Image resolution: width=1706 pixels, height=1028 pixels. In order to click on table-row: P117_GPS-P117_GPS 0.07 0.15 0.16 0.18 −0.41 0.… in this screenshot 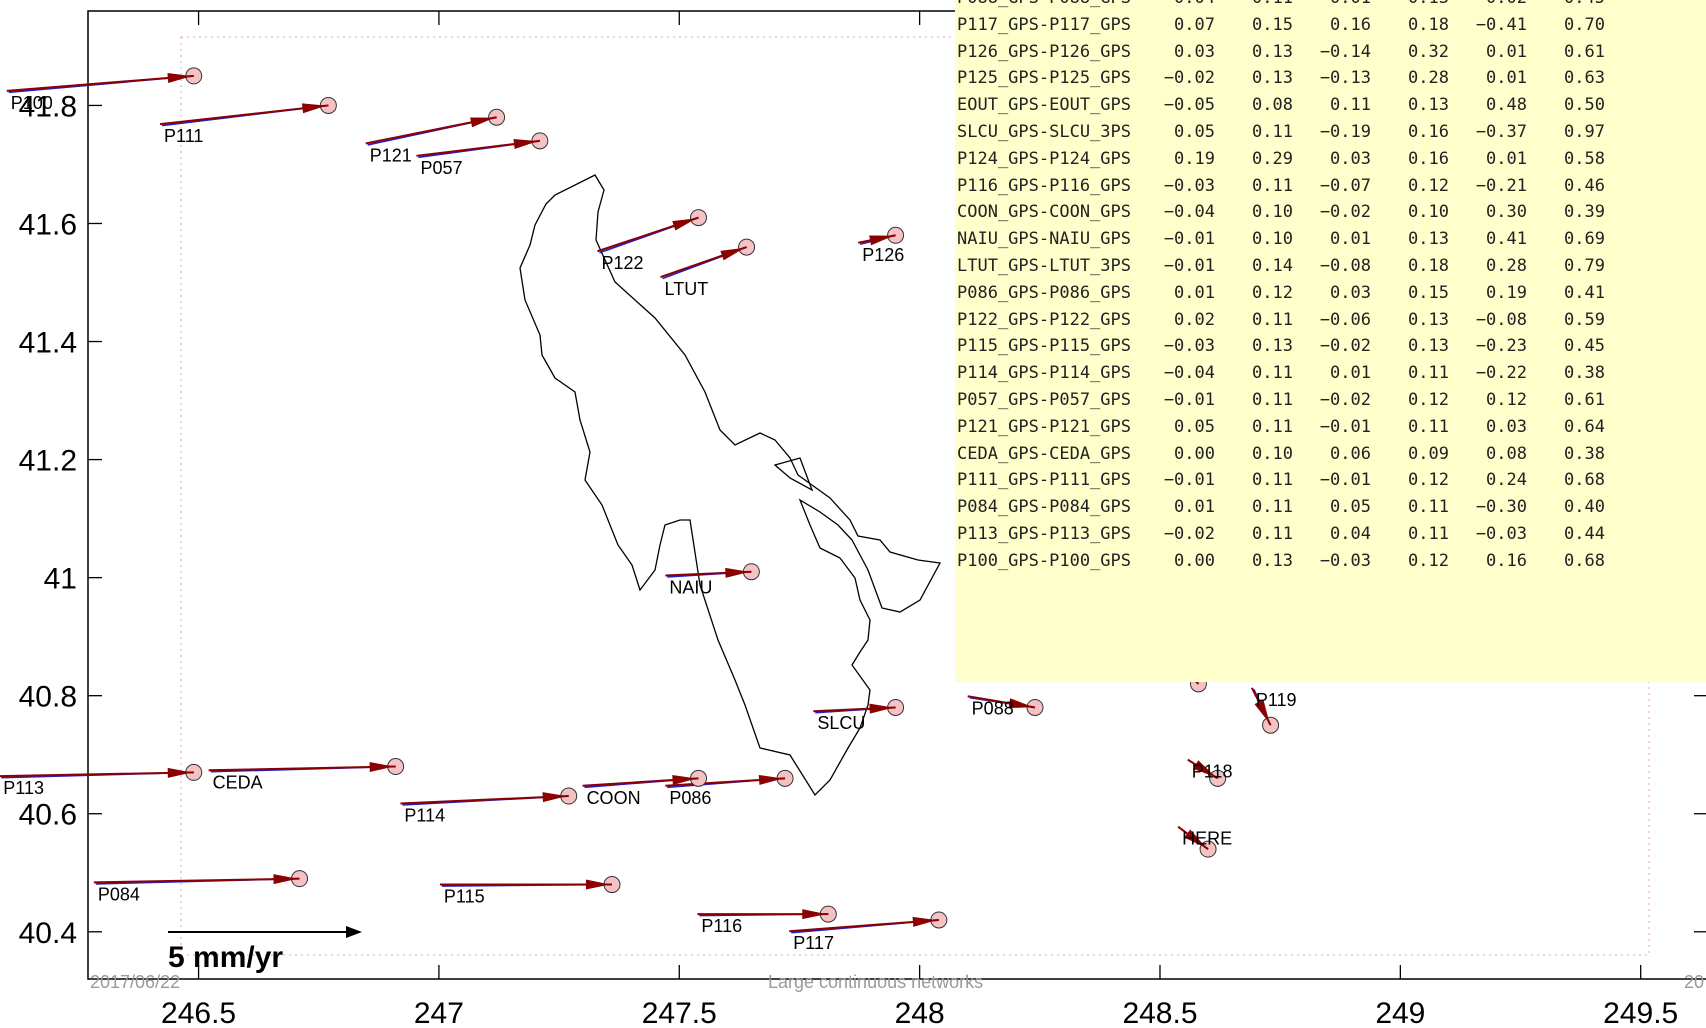, I will do `click(1281, 25)`.